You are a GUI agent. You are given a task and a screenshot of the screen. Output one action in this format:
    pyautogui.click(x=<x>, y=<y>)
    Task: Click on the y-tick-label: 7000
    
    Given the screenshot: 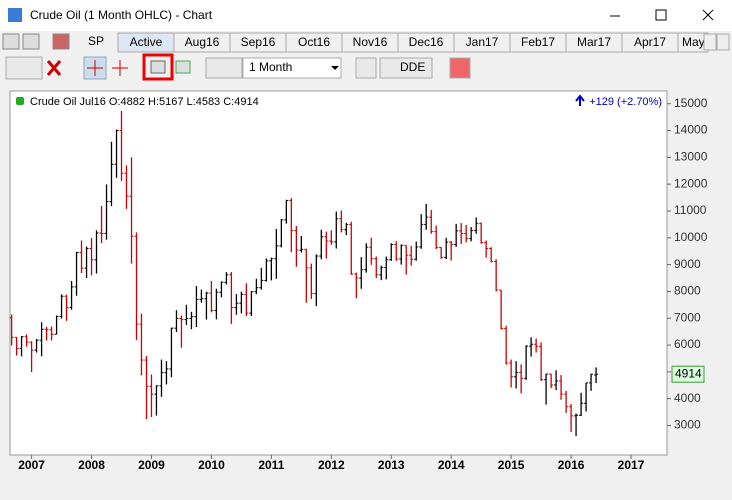 What is the action you would take?
    pyautogui.click(x=687, y=317)
    